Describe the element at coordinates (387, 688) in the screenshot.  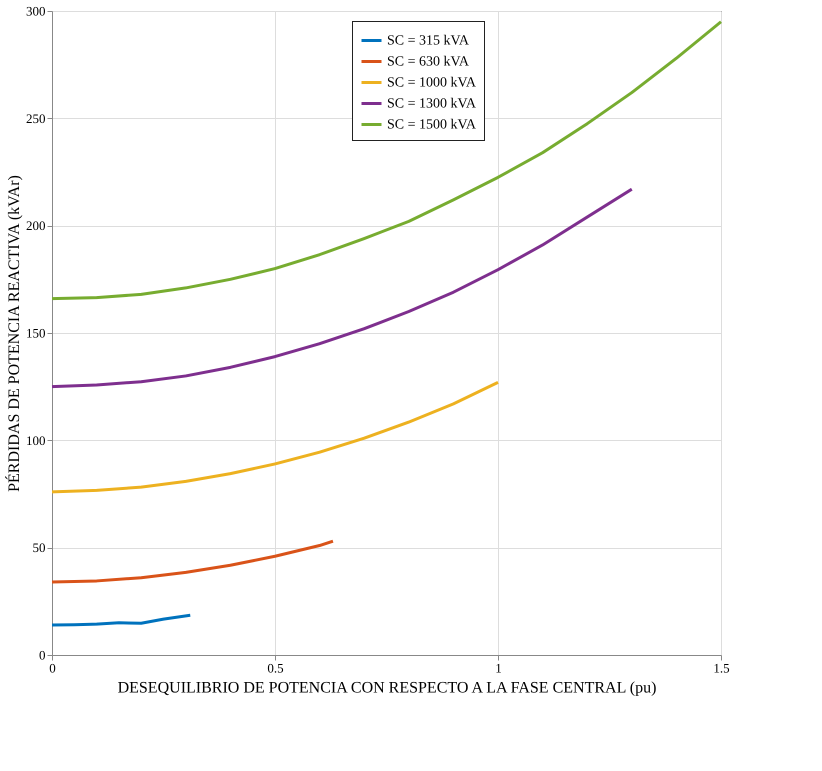
I see `x-axis-title: DESEQUILIBRIO DE POTENCIA CON RESPECTO A LA FASE CENTRAL (pu)` at that location.